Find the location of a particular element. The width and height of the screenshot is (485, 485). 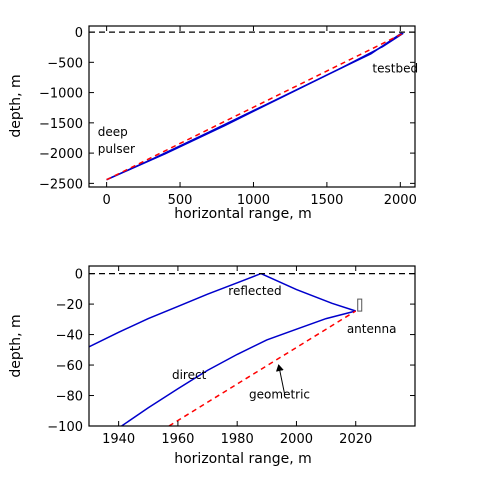

chart0-xtick-label: 0 is located at coordinates (106, 200).